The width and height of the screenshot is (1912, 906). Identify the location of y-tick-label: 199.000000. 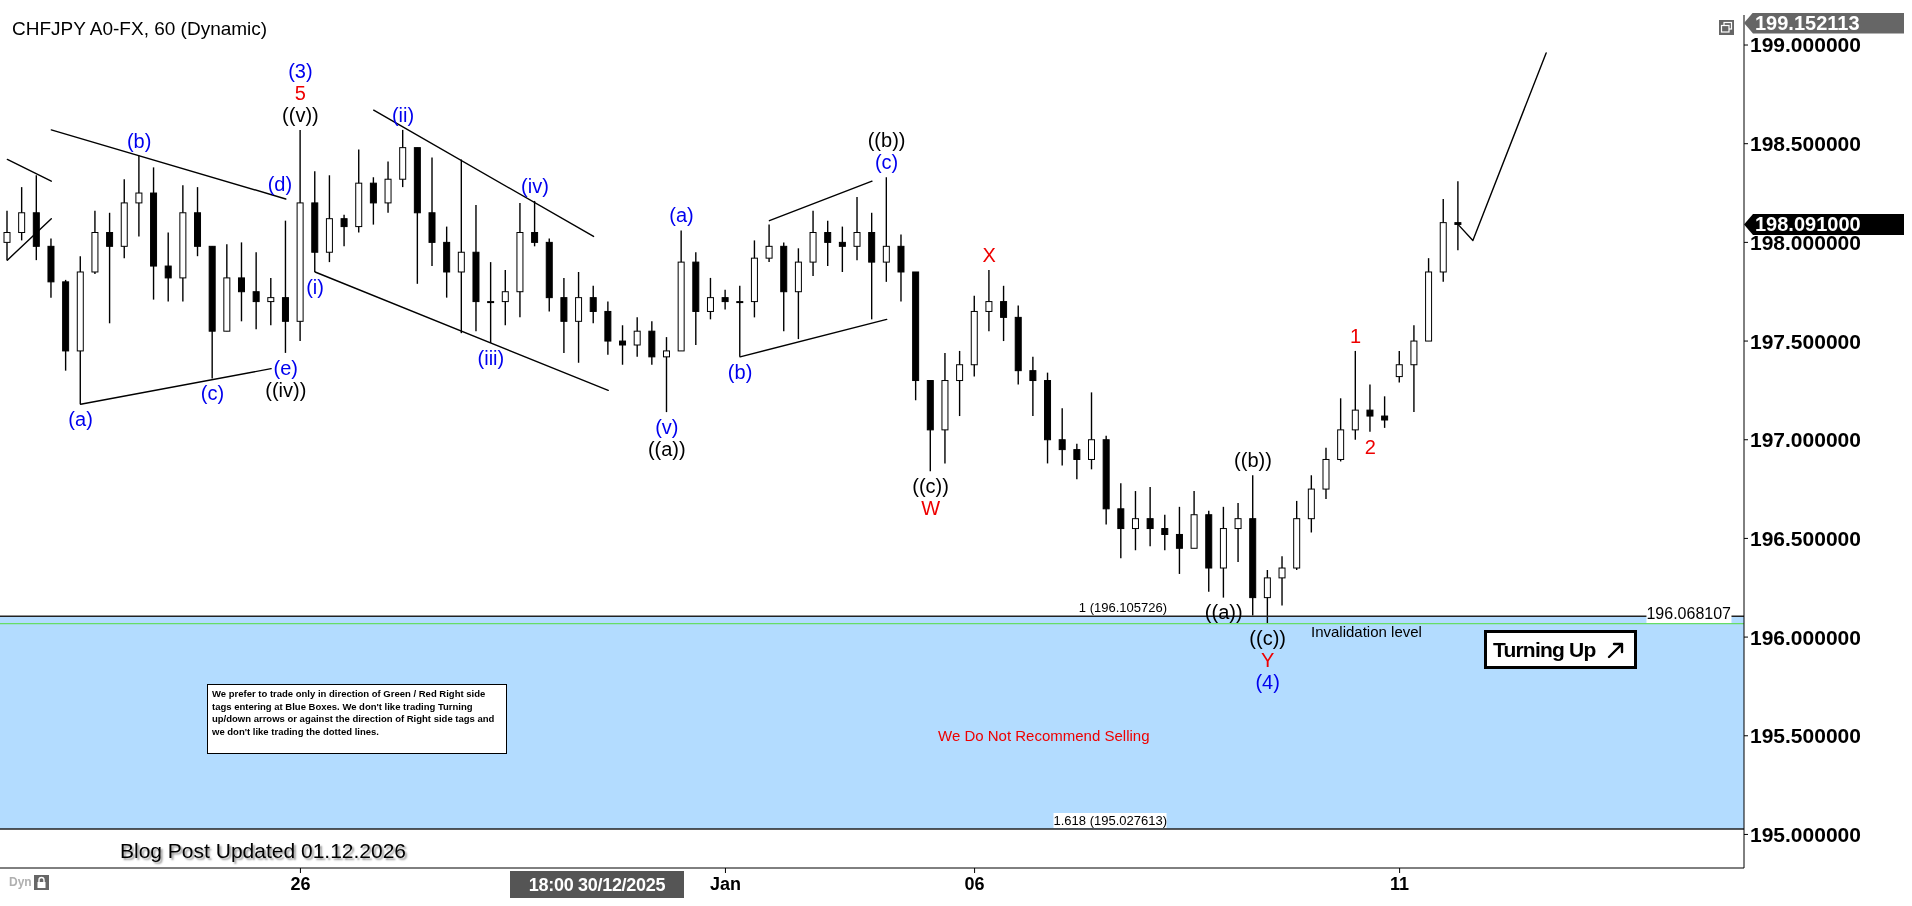
(1805, 45).